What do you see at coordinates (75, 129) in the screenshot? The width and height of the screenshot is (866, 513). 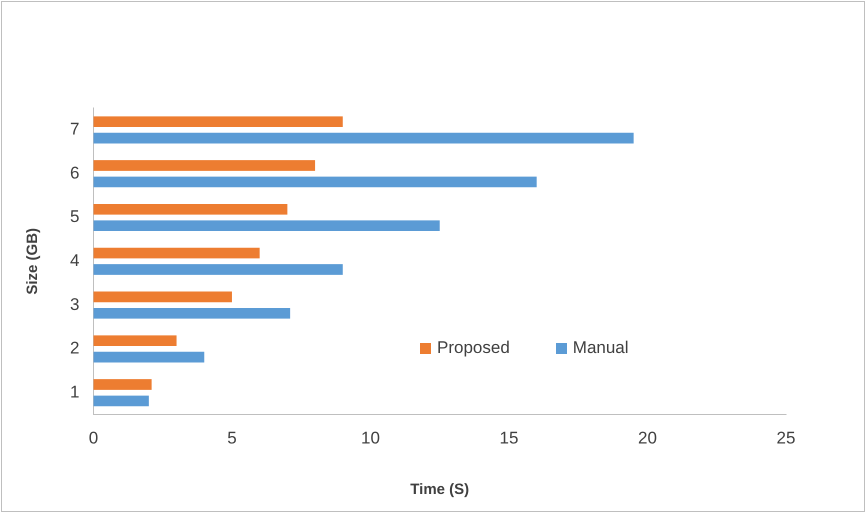 I see `y-tick-label: 7` at bounding box center [75, 129].